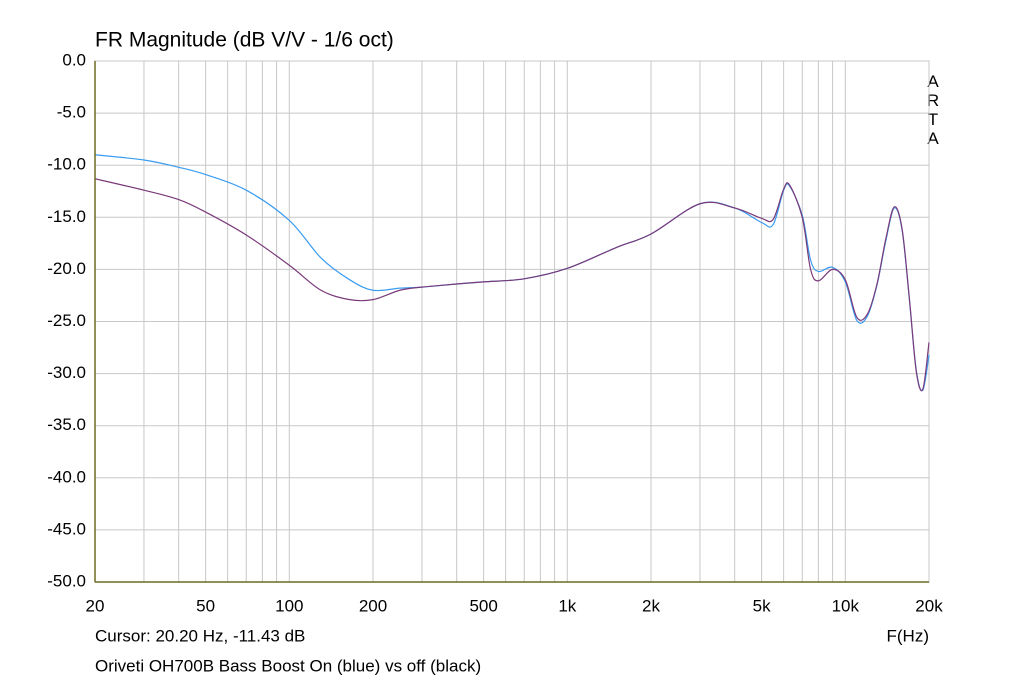 The height and width of the screenshot is (681, 1023). I want to click on x-tick-label: 10k, so click(846, 605).